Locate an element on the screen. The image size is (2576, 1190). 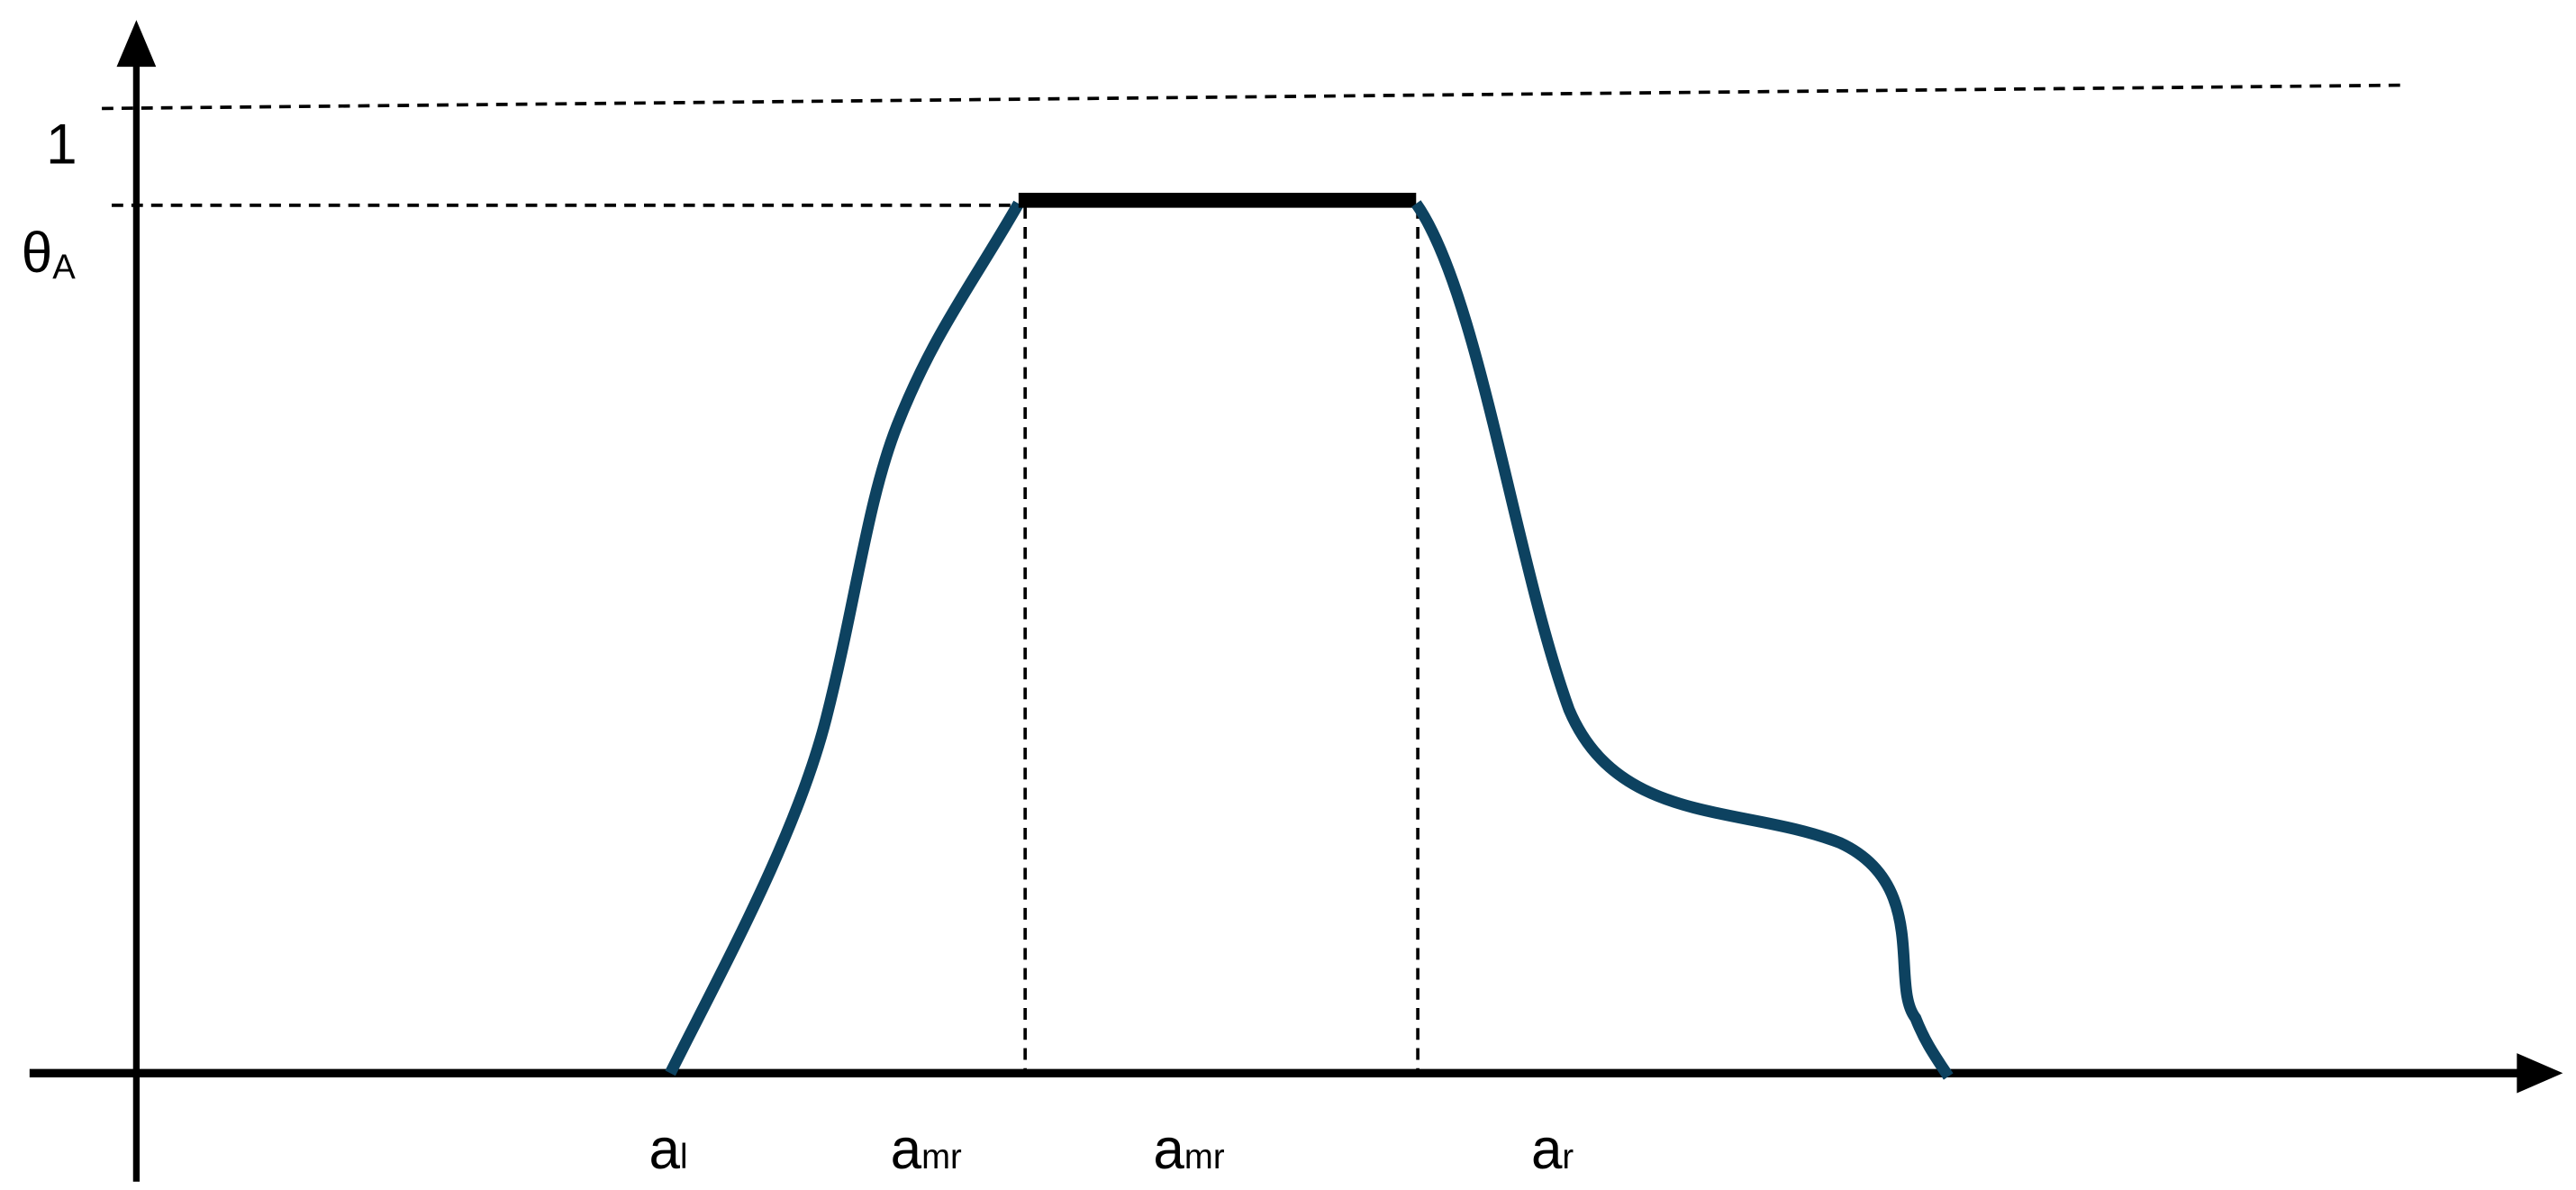
x-label-sub: l is located at coordinates (684, 1157).